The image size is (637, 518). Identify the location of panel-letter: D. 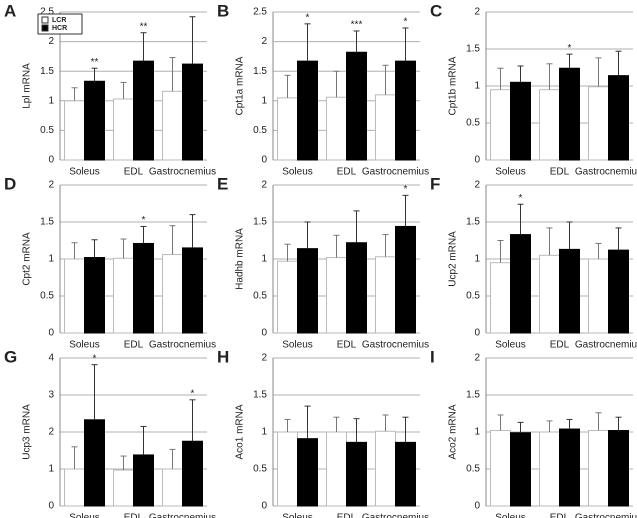
(10, 183).